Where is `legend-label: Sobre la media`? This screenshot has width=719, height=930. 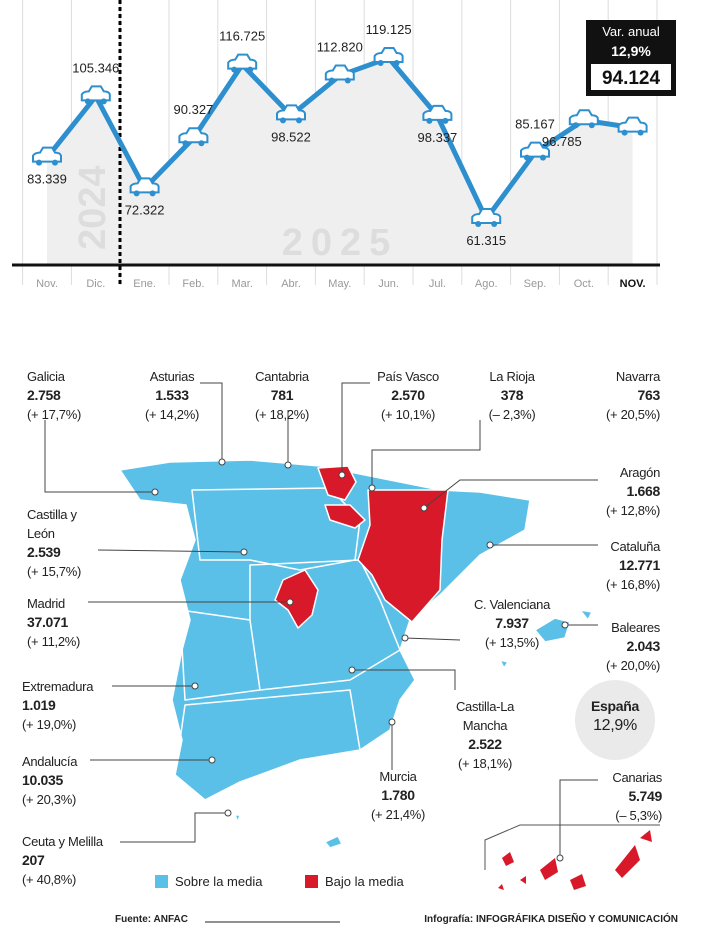
legend-label: Sobre la media is located at coordinates (219, 881).